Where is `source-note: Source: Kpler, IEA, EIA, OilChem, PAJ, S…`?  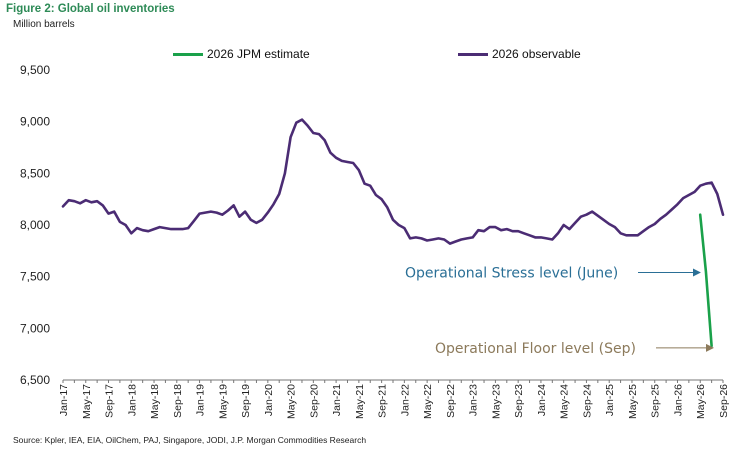 source-note: Source: Kpler, IEA, EIA, OilChem, PAJ, S… is located at coordinates (190, 440).